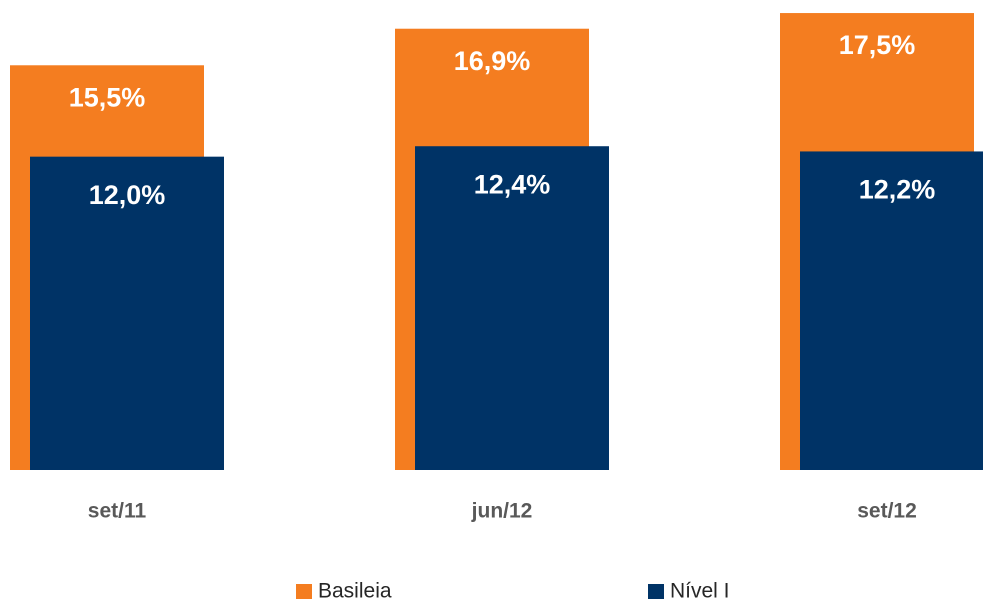 This screenshot has height=599, width=983. I want to click on value-label: 16,9%, so click(492, 61).